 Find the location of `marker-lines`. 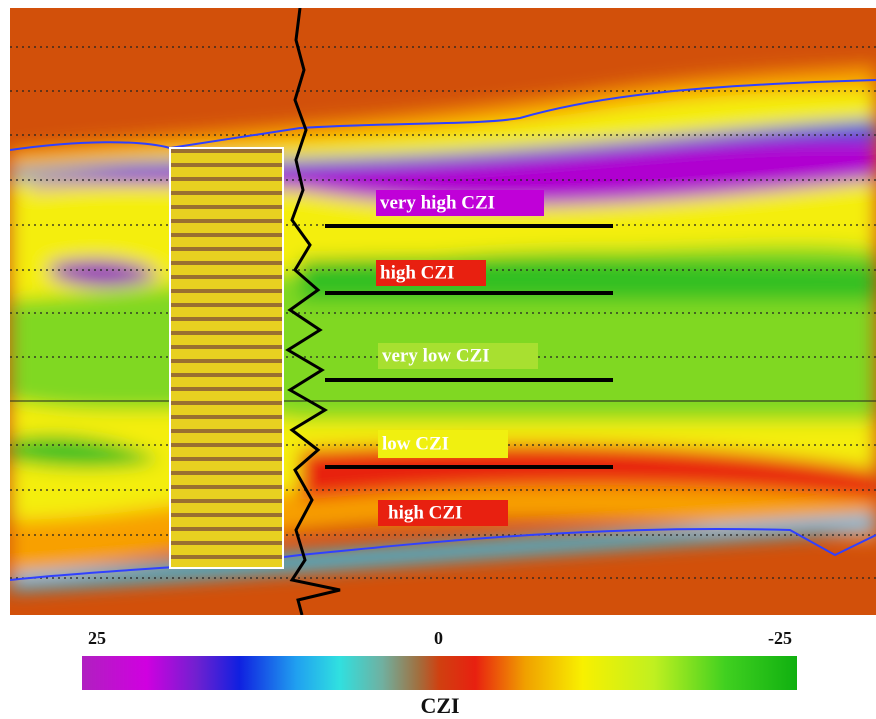

marker-lines is located at coordinates (469, 346).